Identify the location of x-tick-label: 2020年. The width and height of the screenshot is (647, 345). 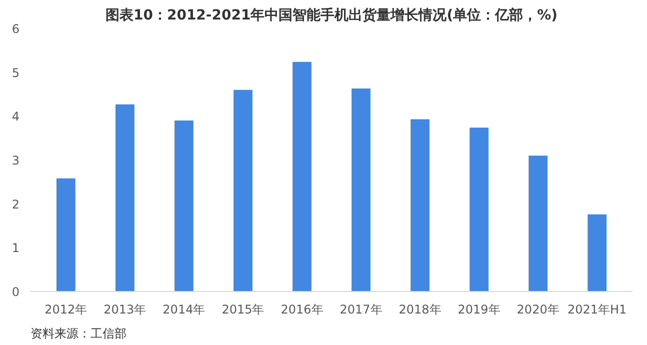
(538, 309).